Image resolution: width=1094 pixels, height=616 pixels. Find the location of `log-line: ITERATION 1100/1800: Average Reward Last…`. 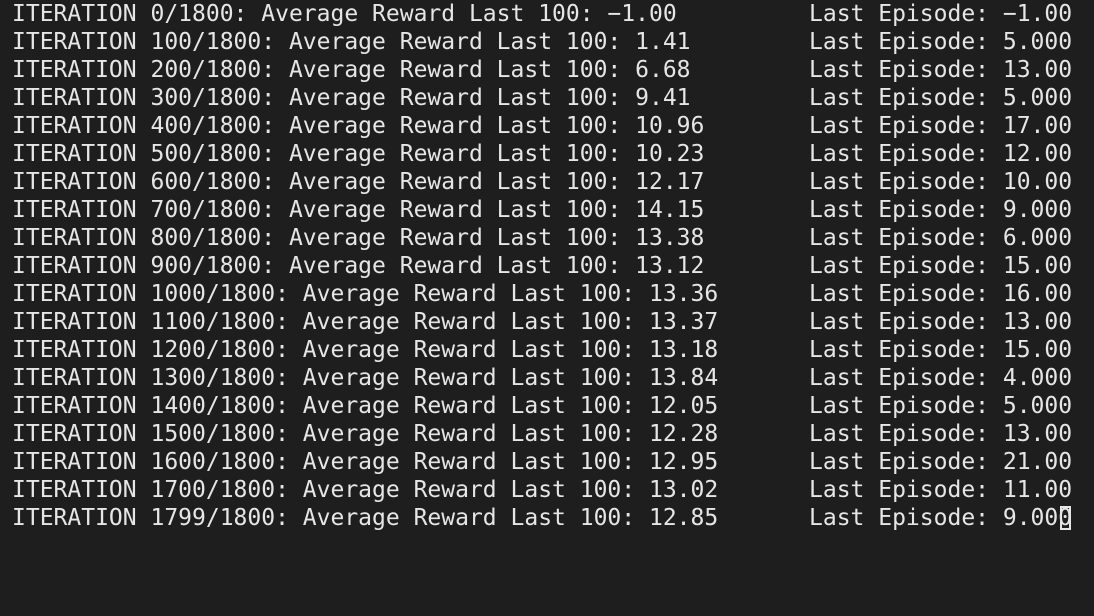

log-line: ITERATION 1100/1800: Average Reward Last… is located at coordinates (553, 322).